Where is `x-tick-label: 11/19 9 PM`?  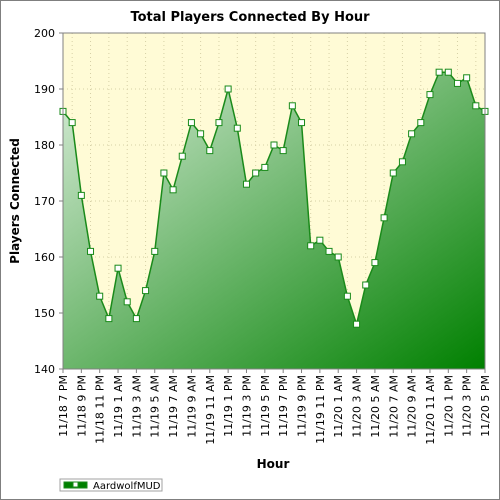 x-tick-label: 11/19 9 PM is located at coordinates (302, 406).